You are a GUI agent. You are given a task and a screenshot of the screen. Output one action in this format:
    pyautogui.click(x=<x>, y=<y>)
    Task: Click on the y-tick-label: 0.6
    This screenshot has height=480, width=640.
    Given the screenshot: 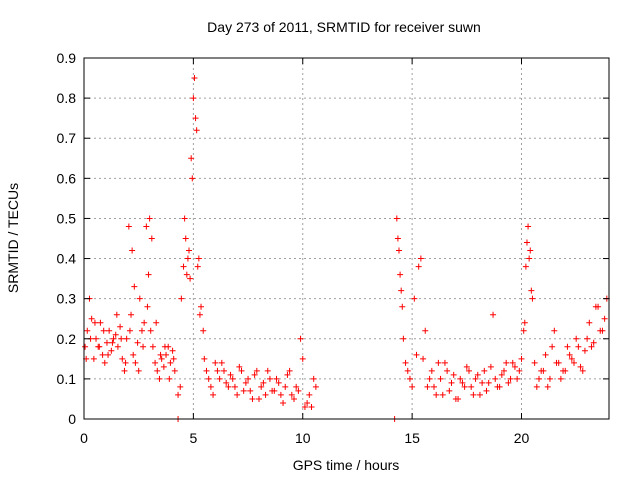 What is the action you would take?
    pyautogui.click(x=67, y=178)
    